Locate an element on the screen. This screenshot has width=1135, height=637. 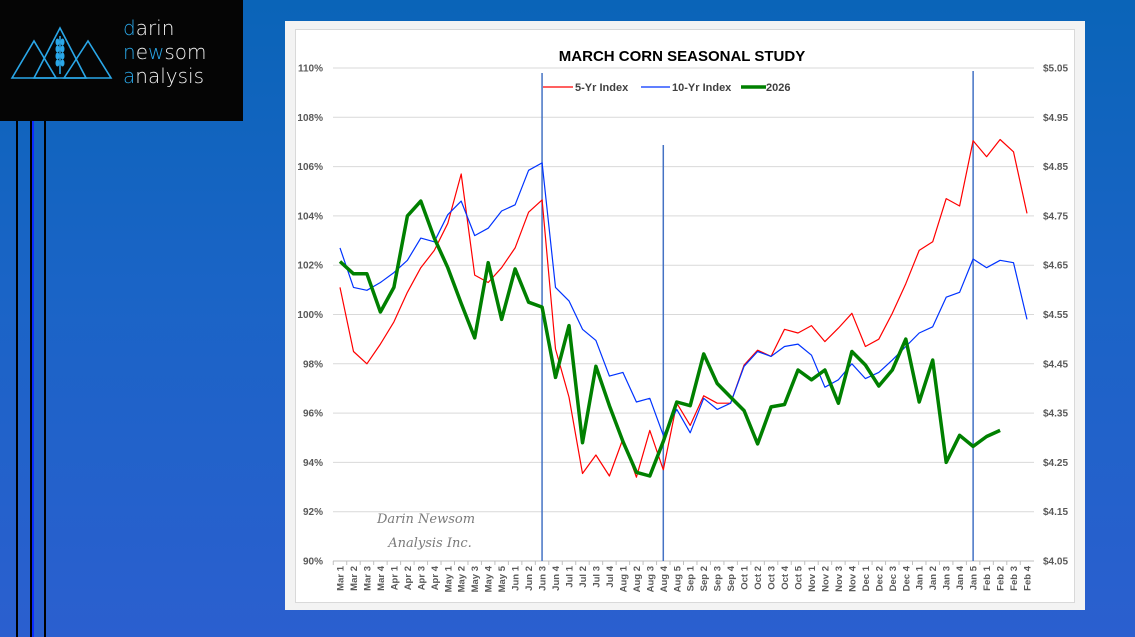
x-tick-label: Mar 2 is located at coordinates (354, 578).